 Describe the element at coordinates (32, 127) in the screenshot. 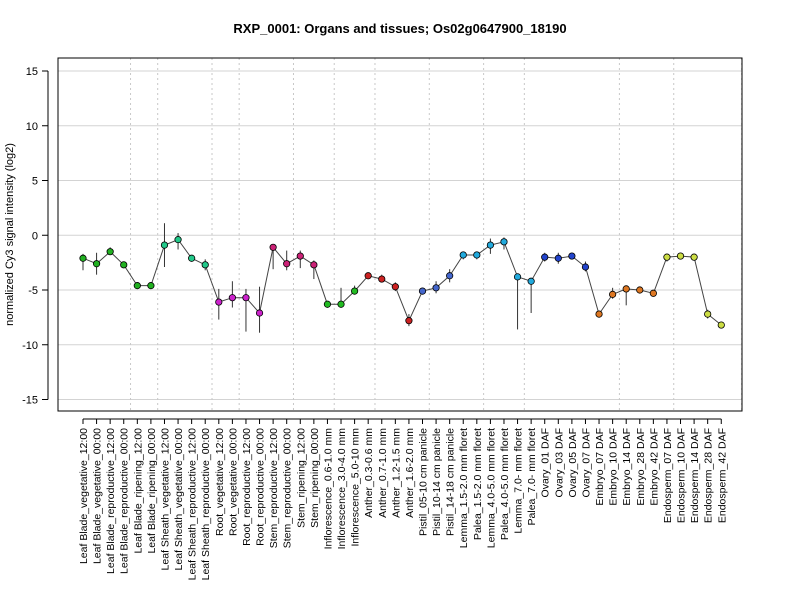

I see `y-tick-label: 10` at that location.